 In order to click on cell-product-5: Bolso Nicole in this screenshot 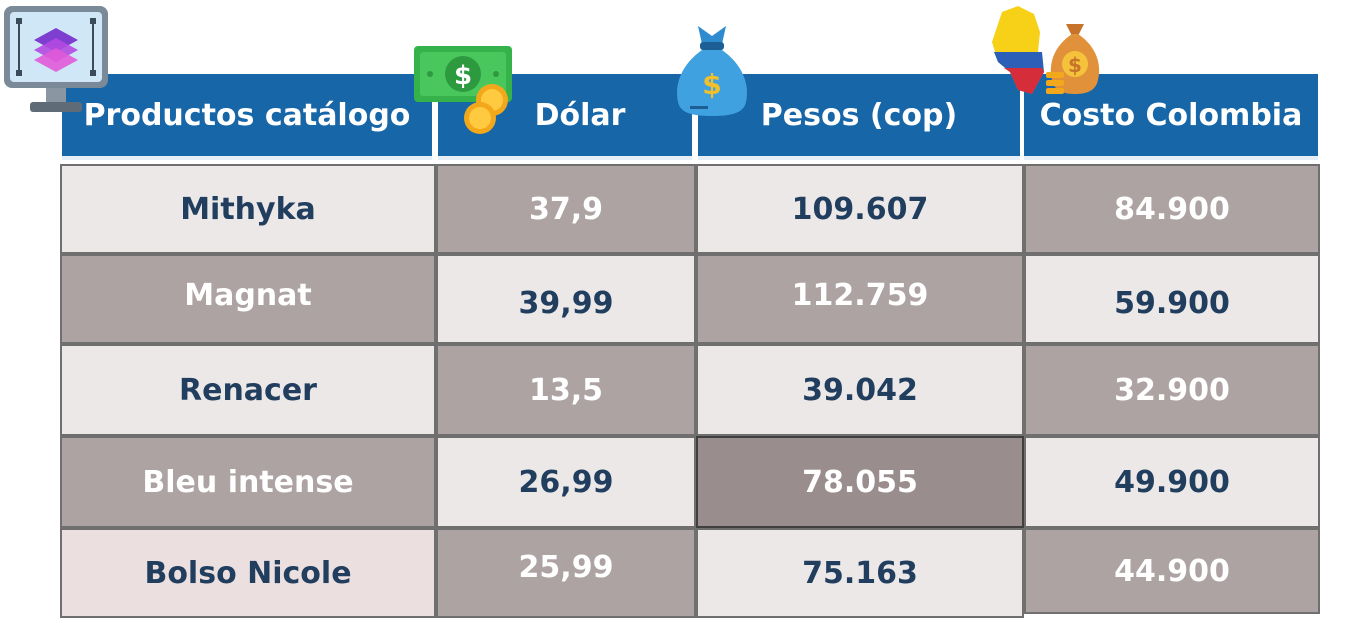, I will do `click(248, 573)`.